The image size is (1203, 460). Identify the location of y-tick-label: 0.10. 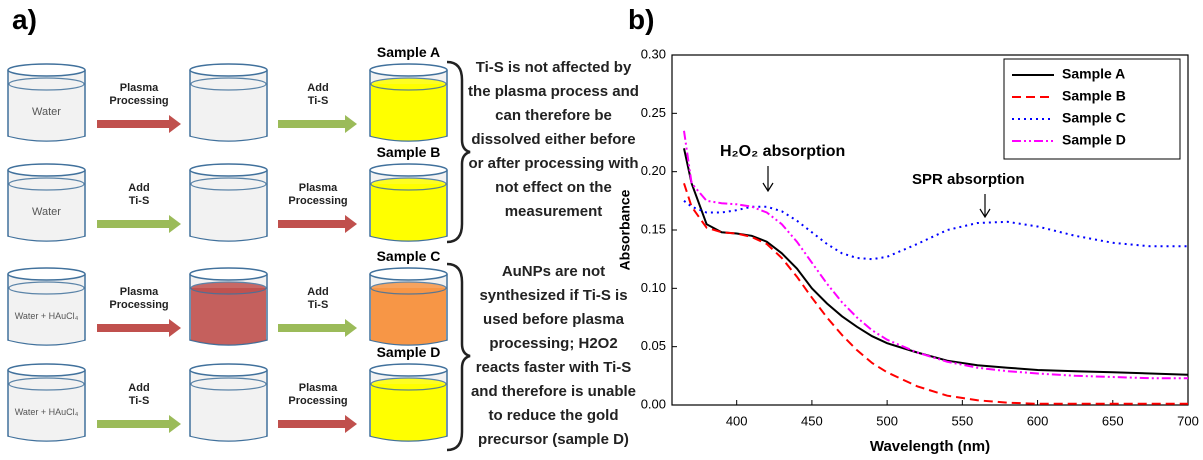
(653, 287).